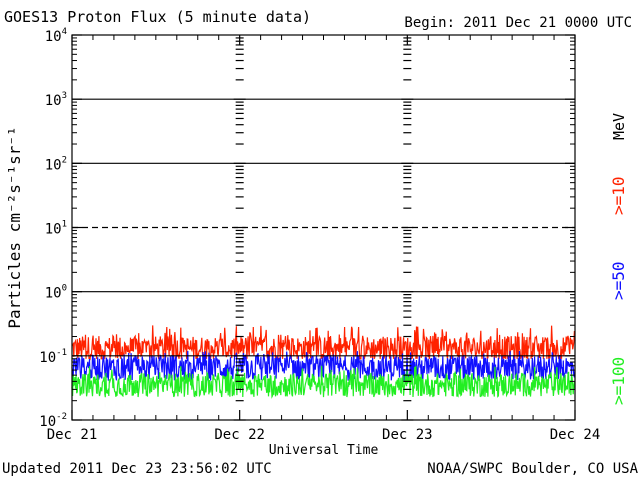 This screenshot has height=480, width=640. I want to click on updated-timestamp: Updated 2011 Dec 23 23:56:02 UTC, so click(137, 469).